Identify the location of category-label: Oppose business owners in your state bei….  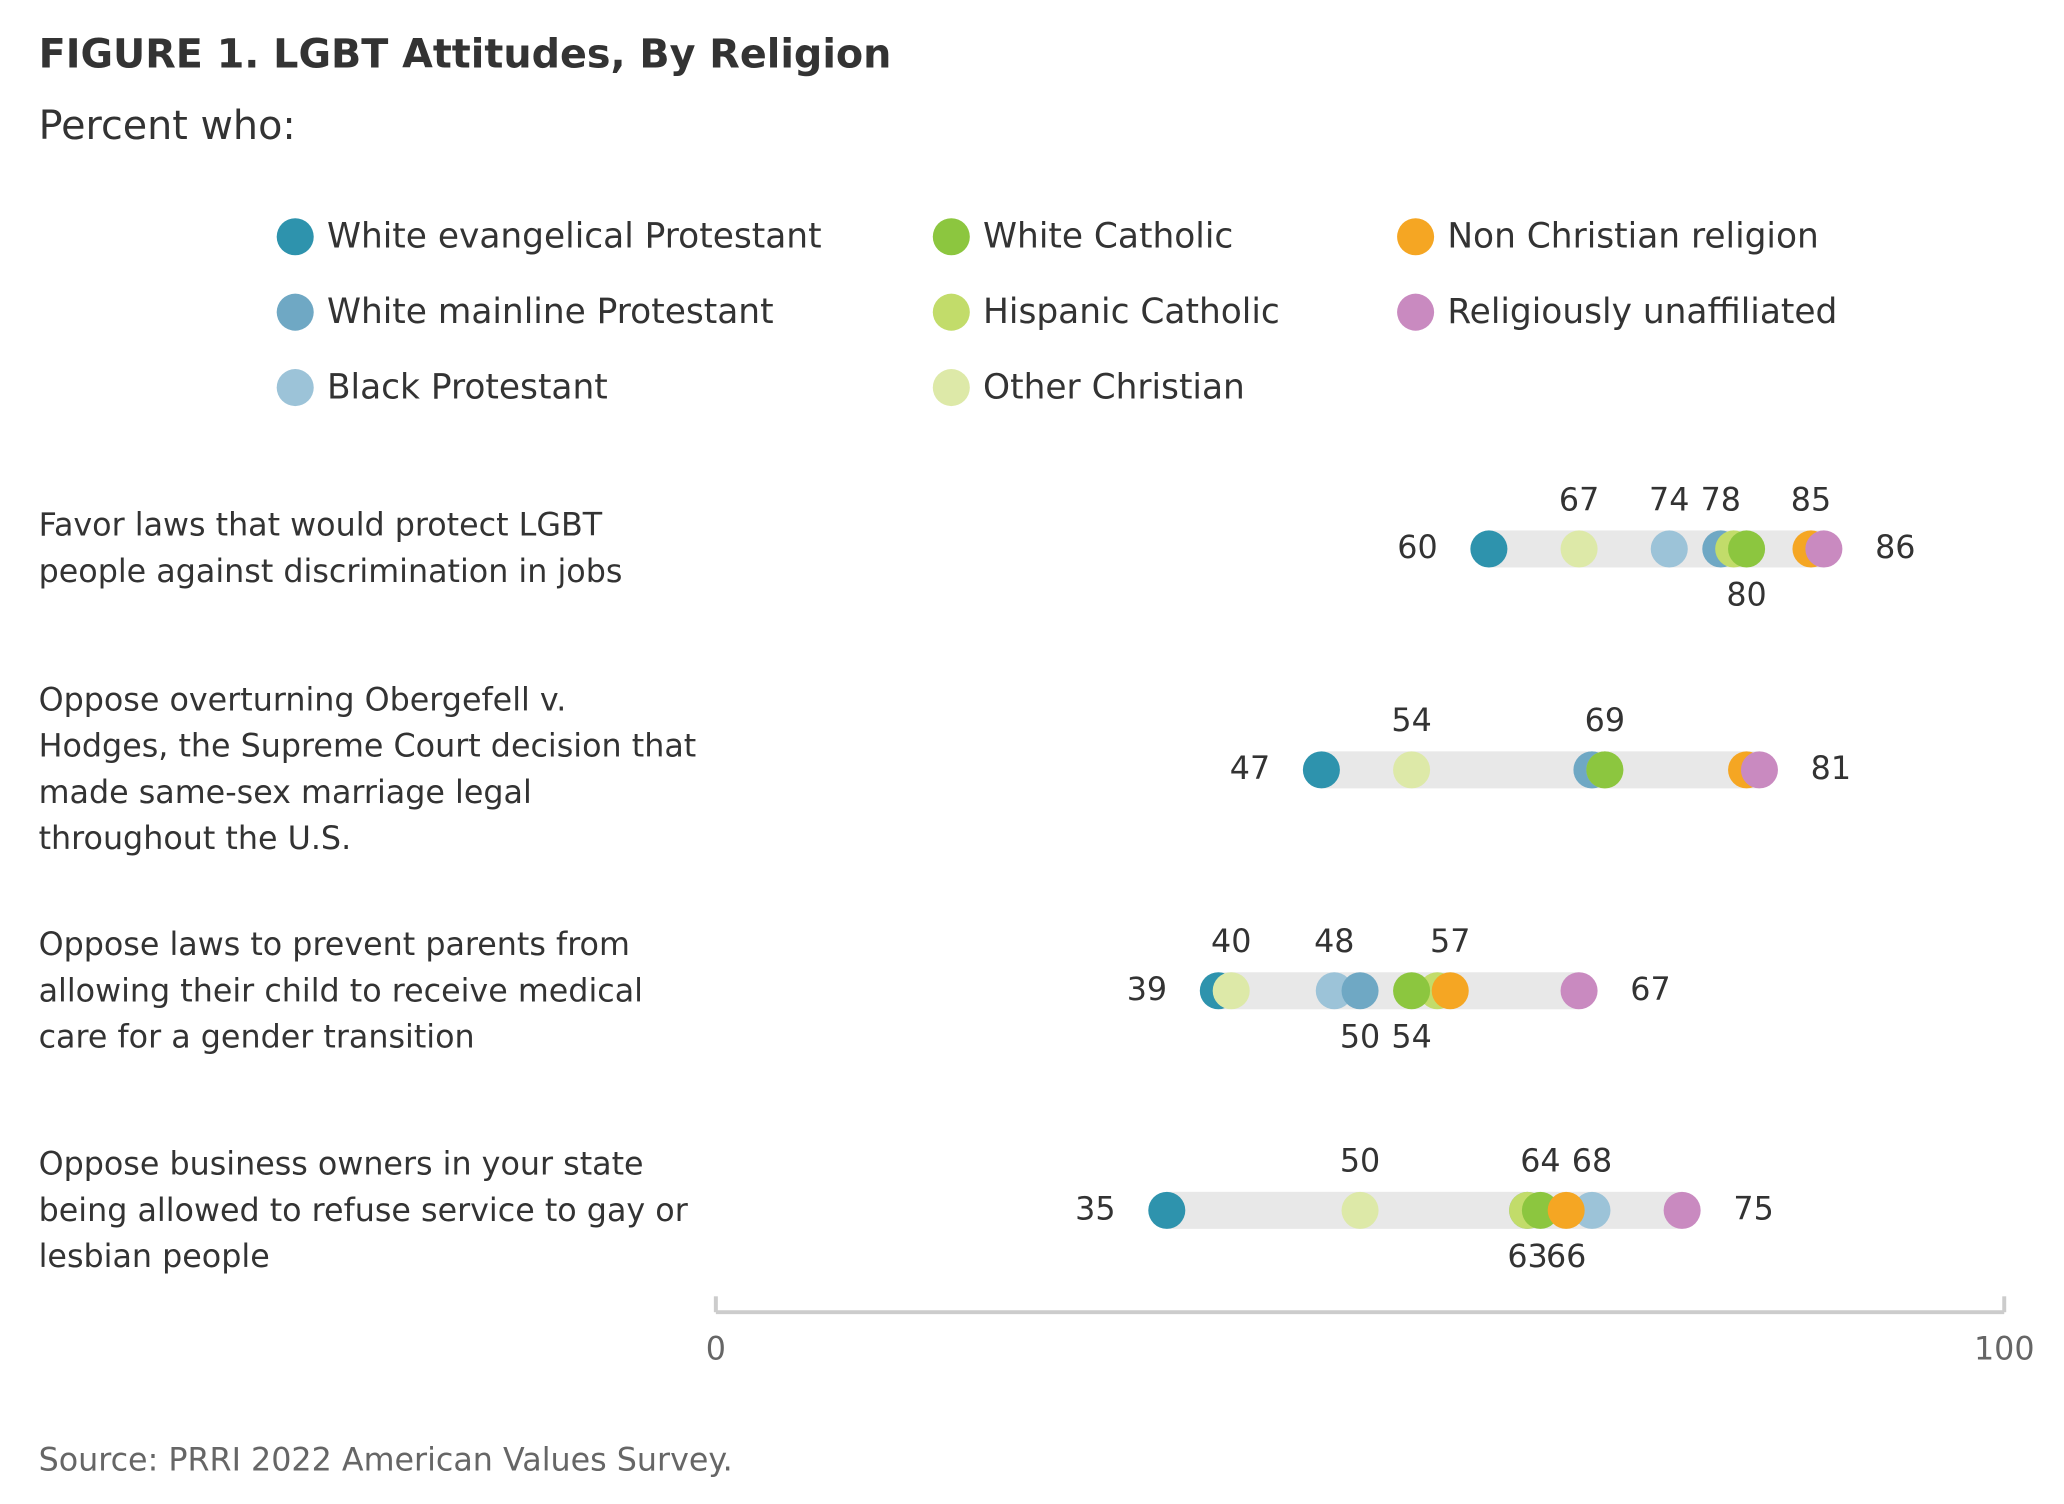
(363, 1209).